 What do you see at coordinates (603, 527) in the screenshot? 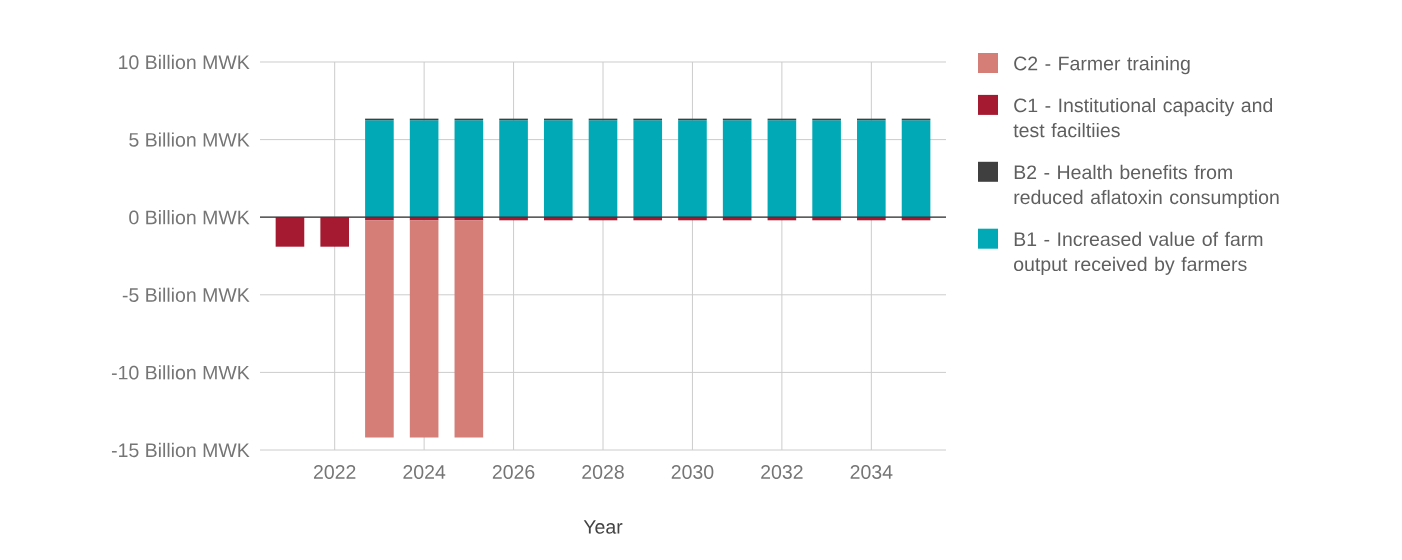
I see `x-axis-title: Year` at bounding box center [603, 527].